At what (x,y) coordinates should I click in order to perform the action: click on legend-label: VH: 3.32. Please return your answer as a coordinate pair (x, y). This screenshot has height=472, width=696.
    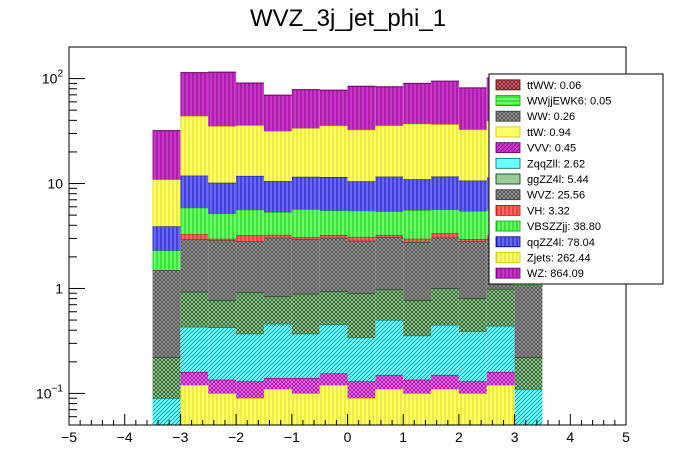
    Looking at the image, I should click on (548, 211).